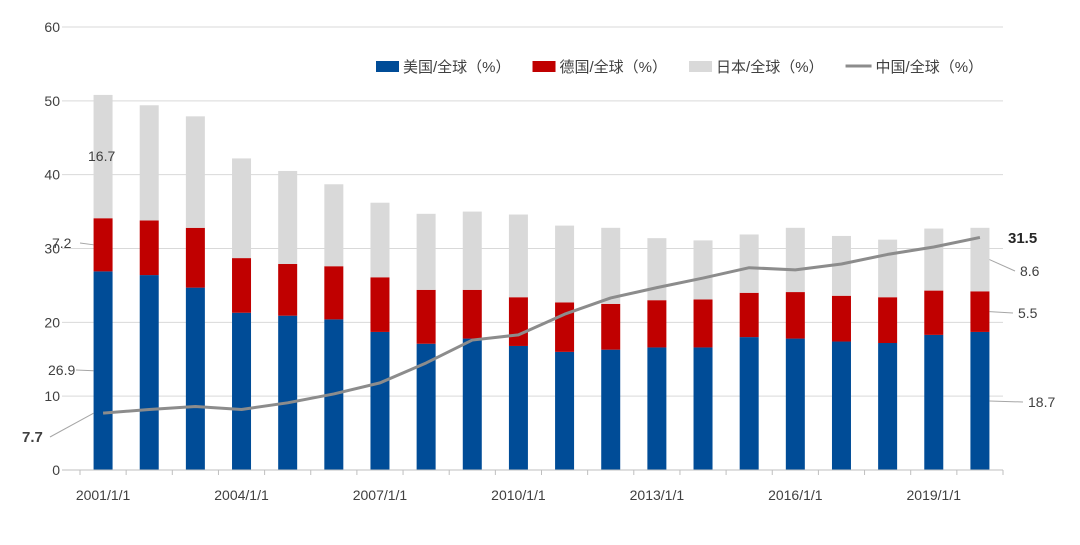 Image resolution: width=1080 pixels, height=545 pixels. Describe the element at coordinates (701, 66) in the screenshot. I see `legend-swatch-jp` at that location.